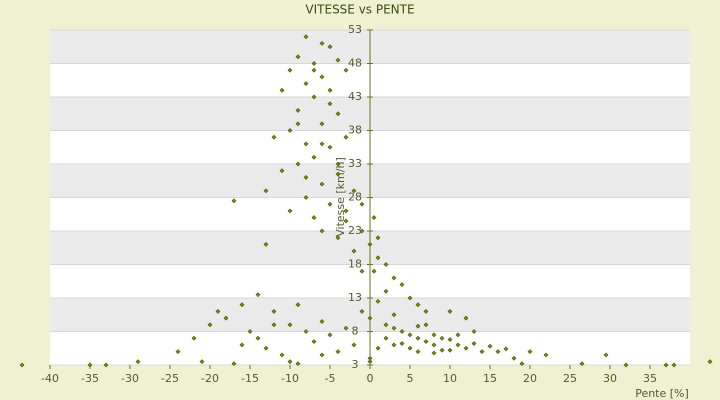 The width and height of the screenshot is (720, 400). I want to click on x-tick-label: 30, so click(610, 378).